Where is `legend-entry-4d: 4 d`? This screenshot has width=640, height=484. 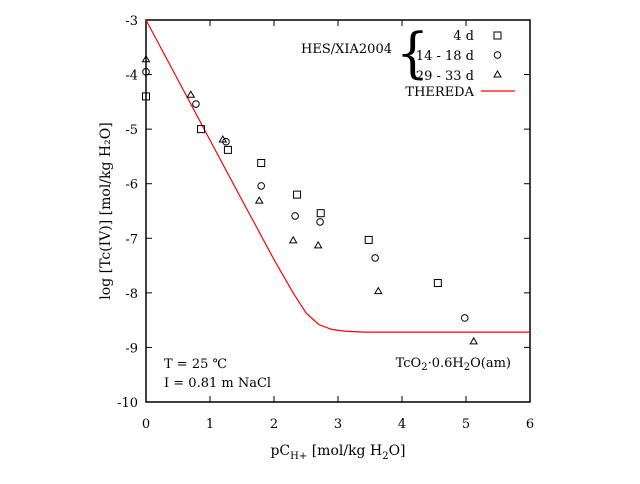 legend-entry-4d: 4 d is located at coordinates (463, 36).